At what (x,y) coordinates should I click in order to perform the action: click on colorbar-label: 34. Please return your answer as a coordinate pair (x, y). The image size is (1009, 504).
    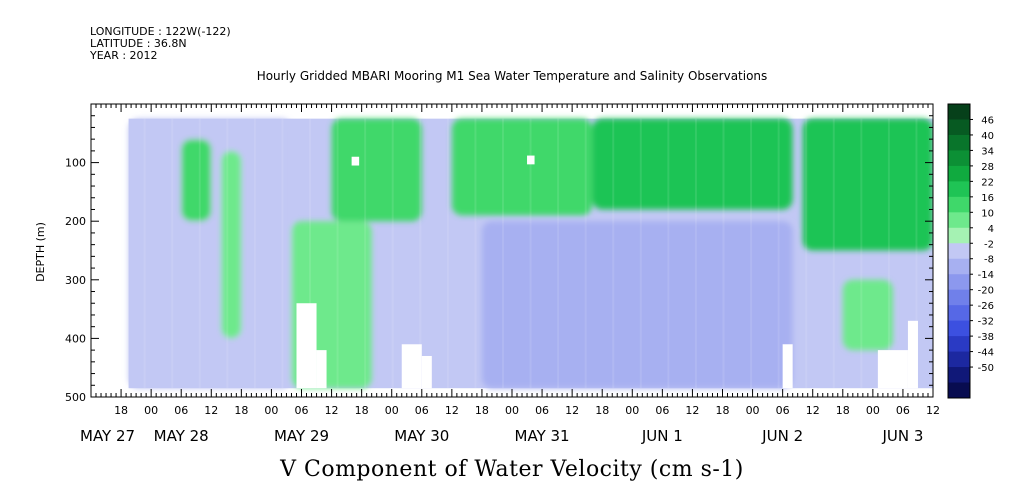
    Looking at the image, I should click on (987, 151).